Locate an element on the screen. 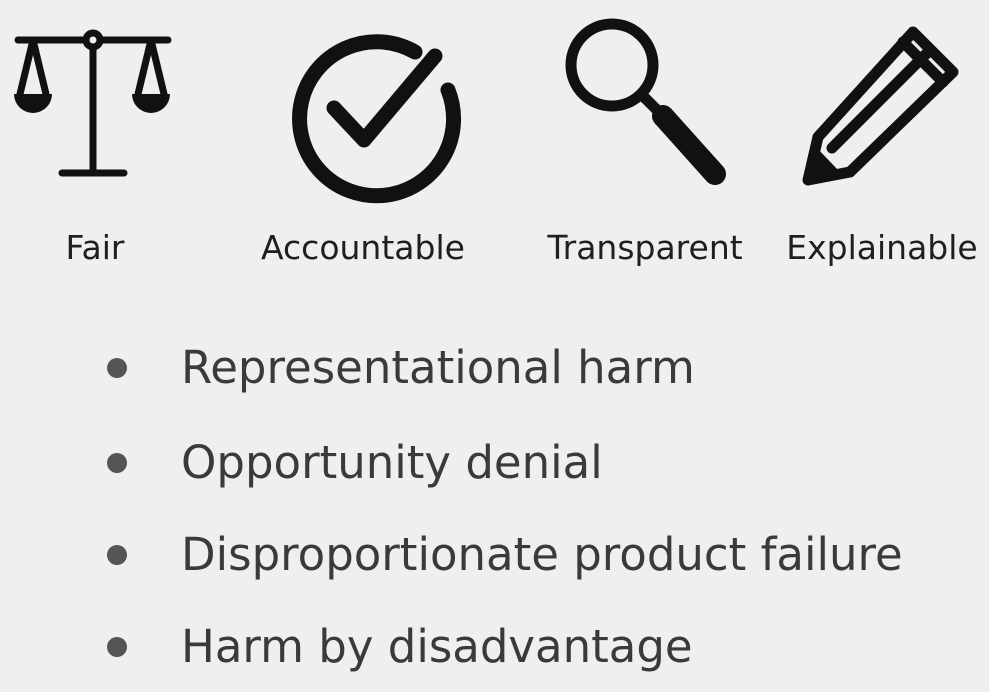 The image size is (989, 692). list-item: Opportunity denial is located at coordinates (494, 463).